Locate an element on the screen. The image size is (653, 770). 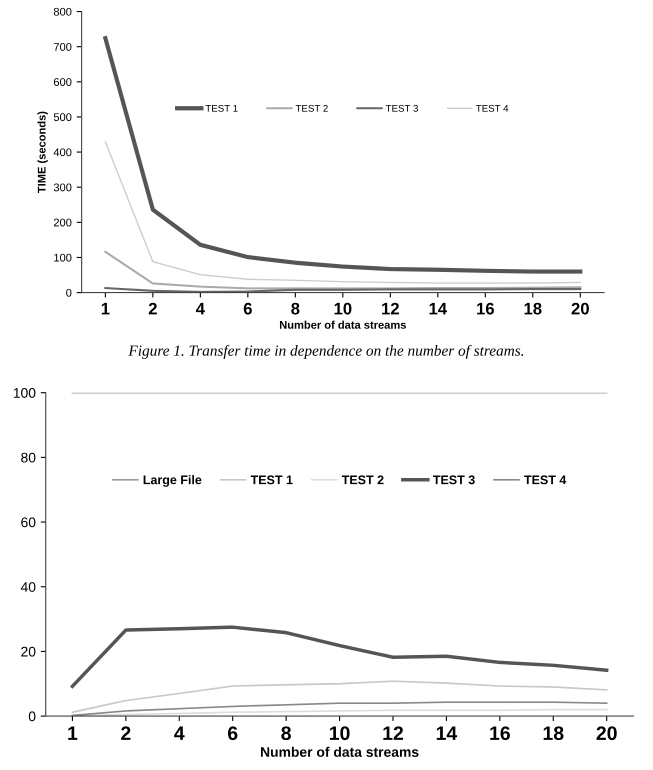
y-tick-label: 80 is located at coordinates (28, 457).